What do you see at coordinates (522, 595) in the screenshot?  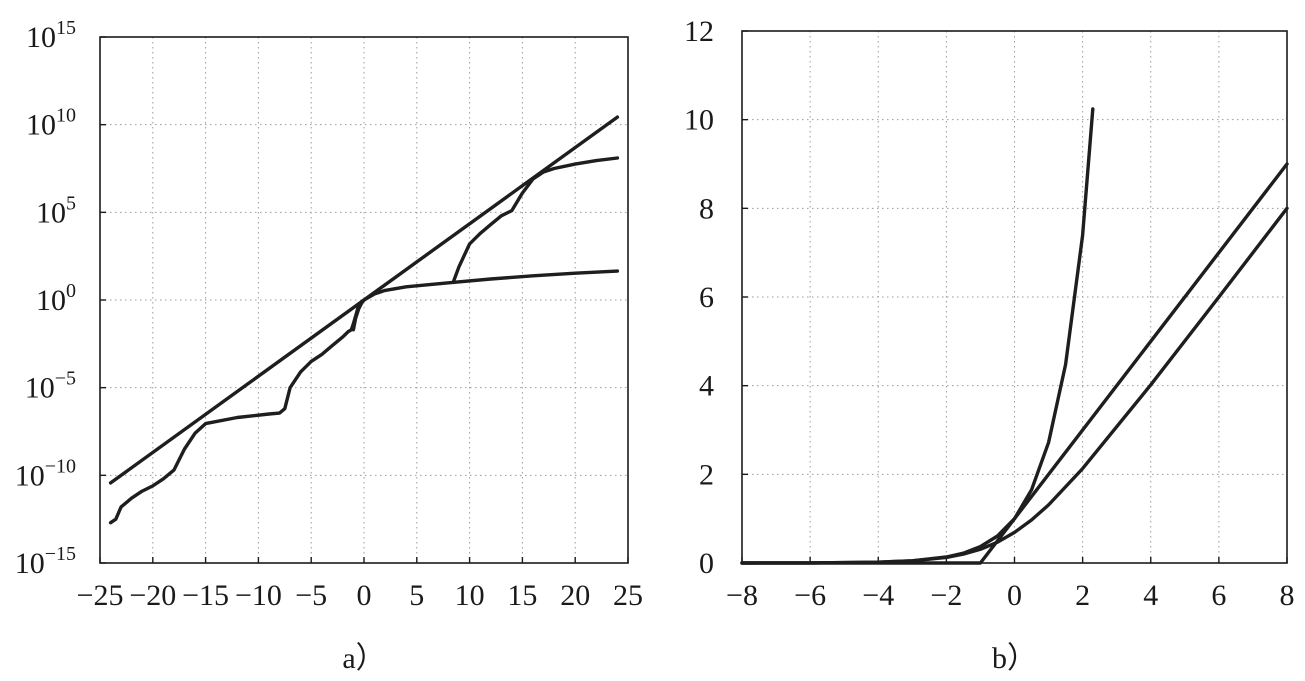 I see `panel-a-x-tick-label: 15` at bounding box center [522, 595].